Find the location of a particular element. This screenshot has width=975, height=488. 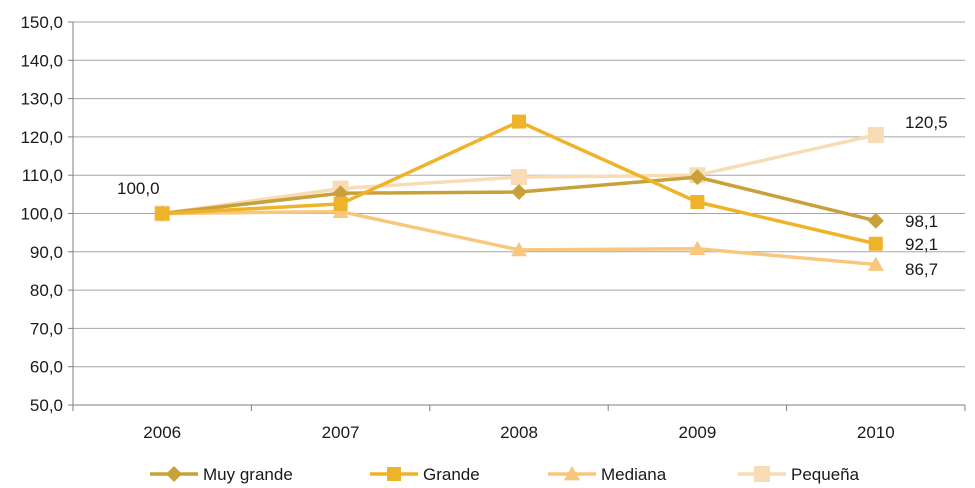

legend-label: Muy grande is located at coordinates (248, 474).